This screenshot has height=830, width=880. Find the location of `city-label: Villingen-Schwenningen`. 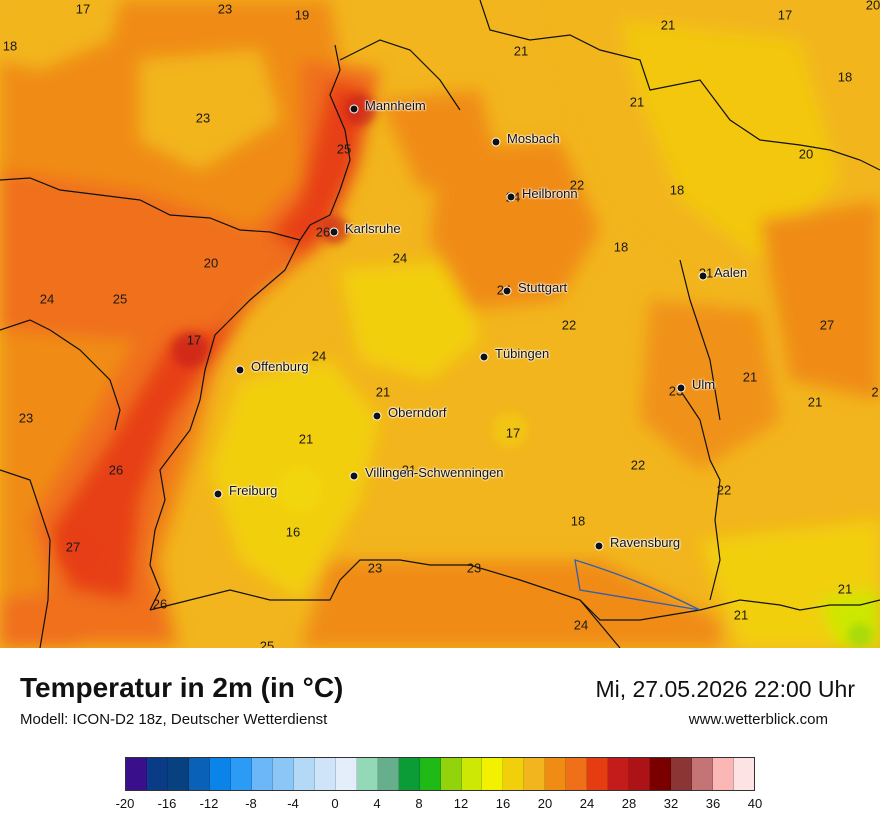

city-label: Villingen-Schwenningen is located at coordinates (434, 472).